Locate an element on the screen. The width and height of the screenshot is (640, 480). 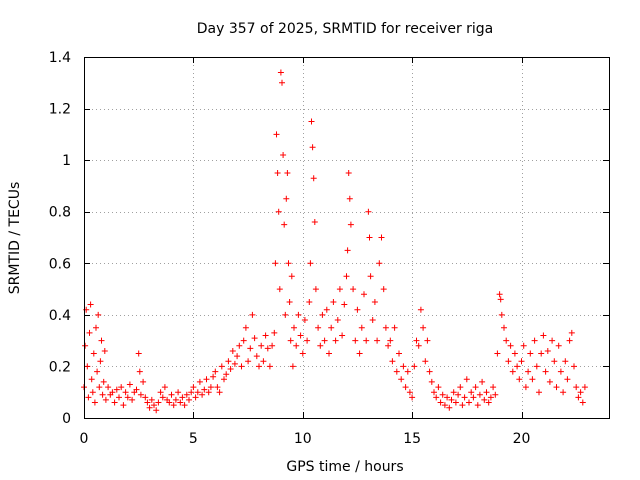
y-tick-label: 0.2 is located at coordinates (60, 367).